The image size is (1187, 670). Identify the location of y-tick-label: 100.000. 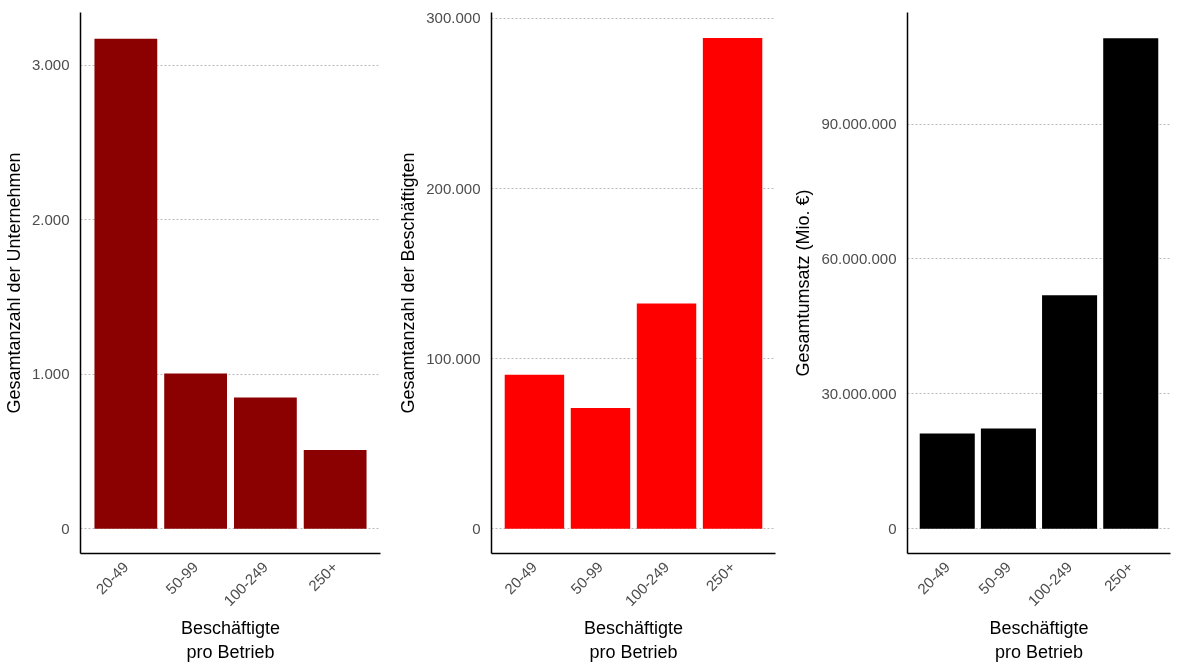
(453, 358).